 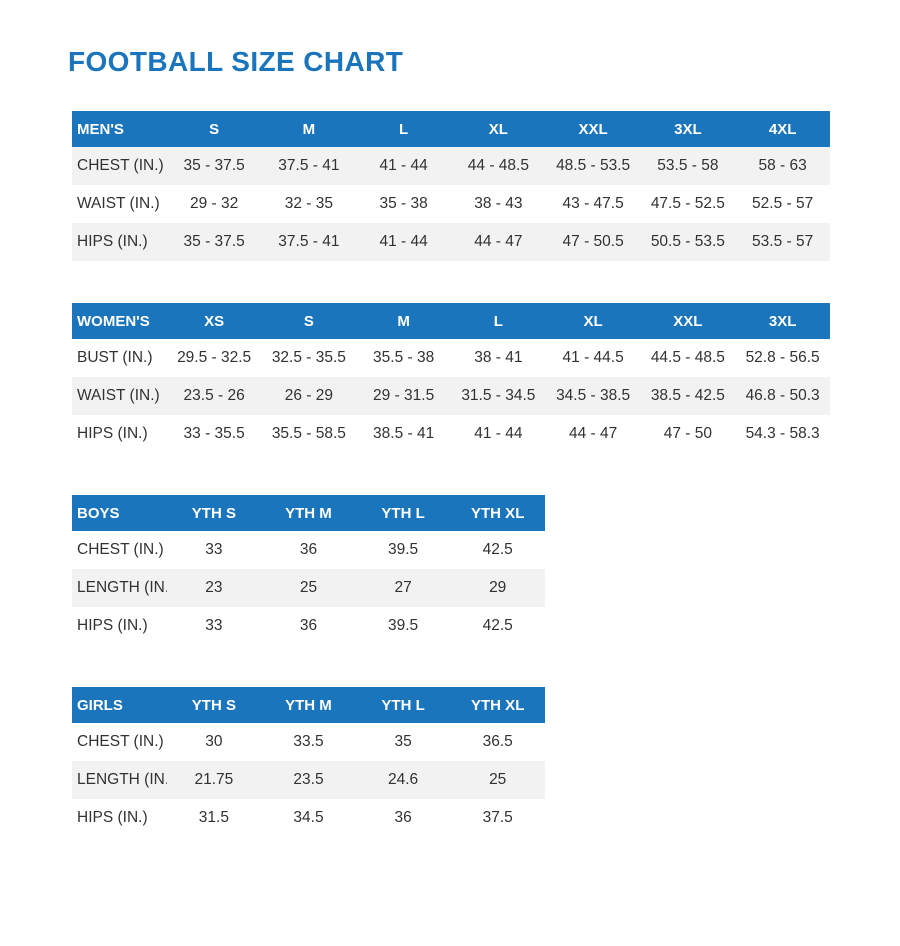 What do you see at coordinates (118, 395) in the screenshot?
I see `womens-row-label: WAIST (IN.)` at bounding box center [118, 395].